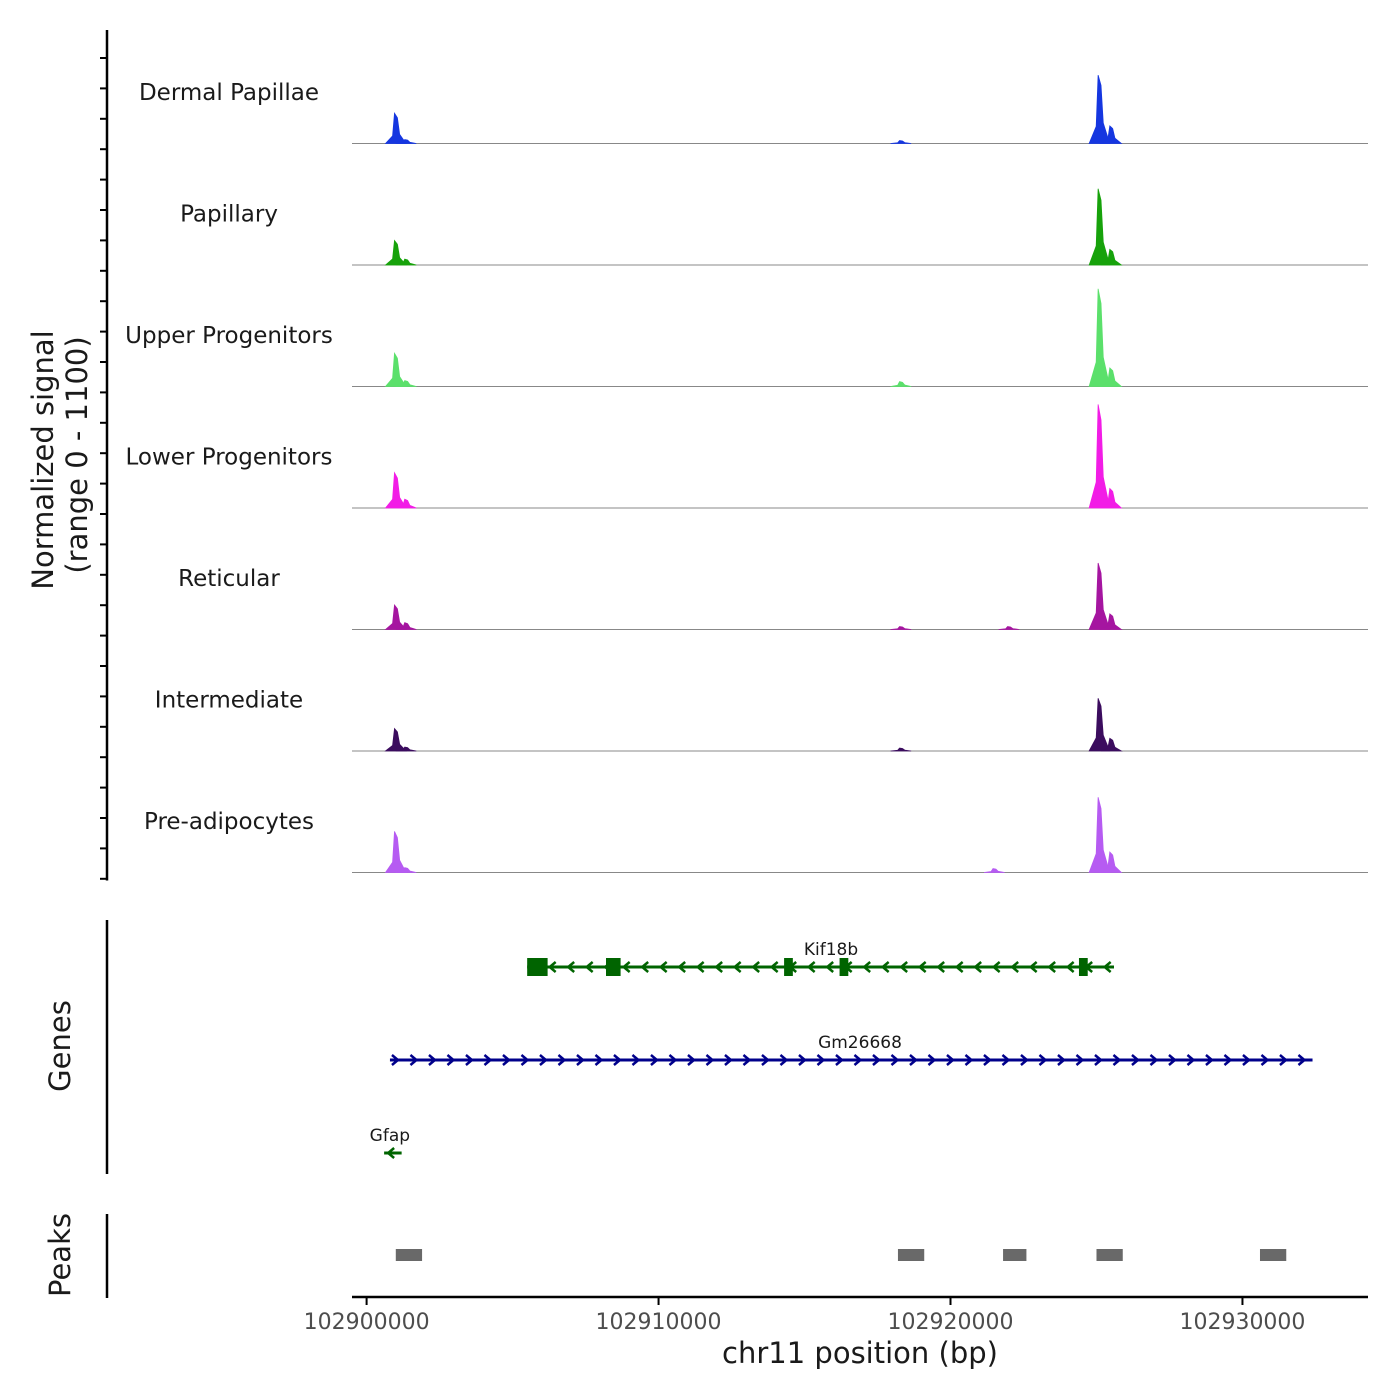 This screenshot has height=1400, width=1400. Describe the element at coordinates (367, 1322) in the screenshot. I see `x-tick-label: 102900000` at that location.